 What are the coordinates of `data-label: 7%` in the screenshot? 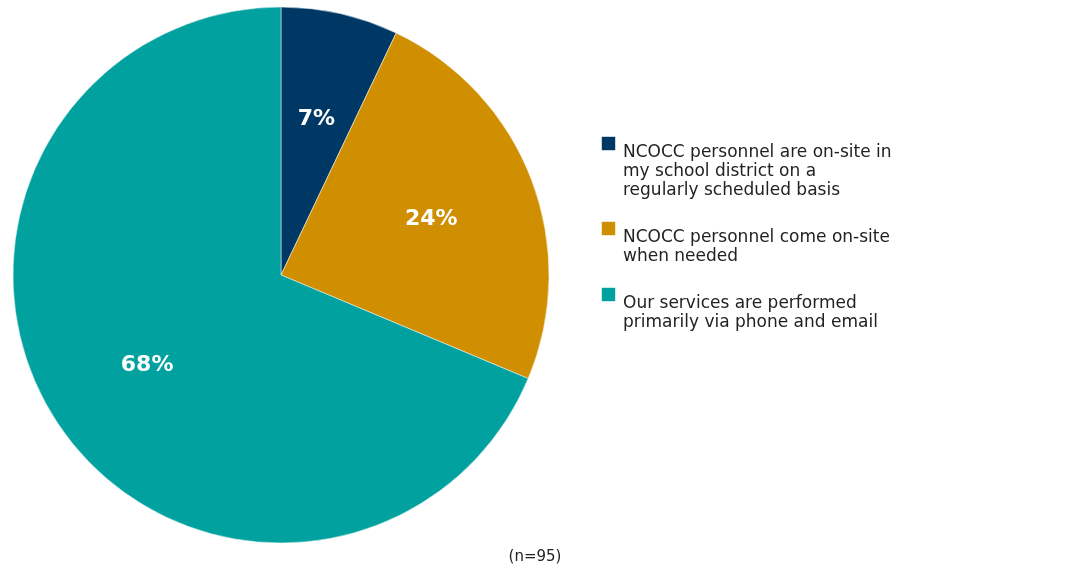 It's located at (316, 118).